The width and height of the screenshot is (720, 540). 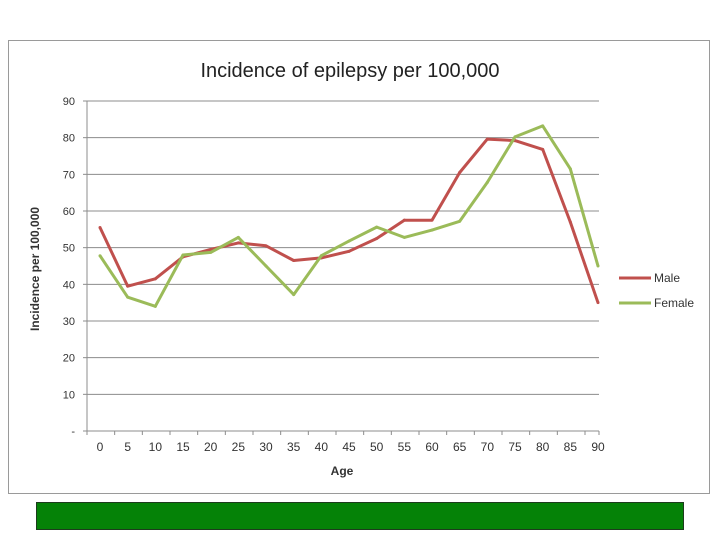 What do you see at coordinates (100, 447) in the screenshot?
I see `x-tick-label: 0` at bounding box center [100, 447].